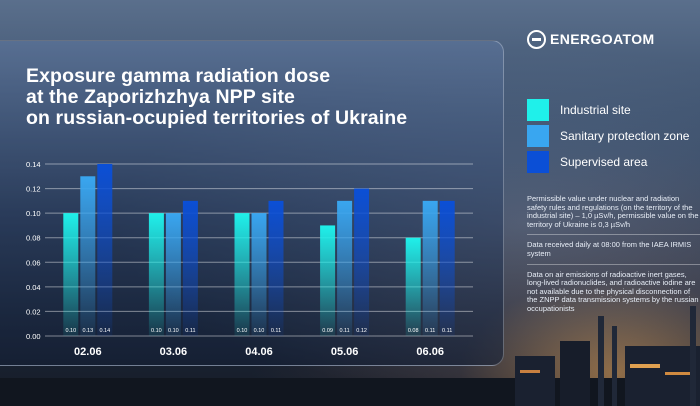 The width and height of the screenshot is (700, 406). Describe the element at coordinates (33, 262) in the screenshot. I see `y-tick-label: 0.06` at that location.